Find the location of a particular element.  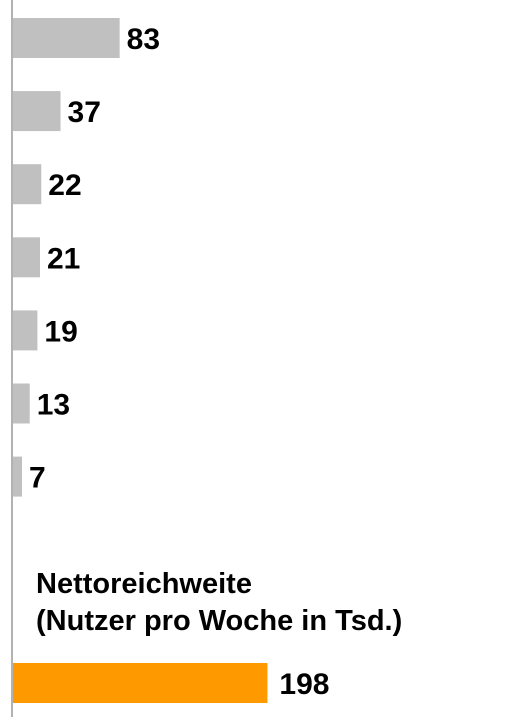

total-heading-line2: (Nutzer pro Woche in Tsd.) is located at coordinates (219, 621).